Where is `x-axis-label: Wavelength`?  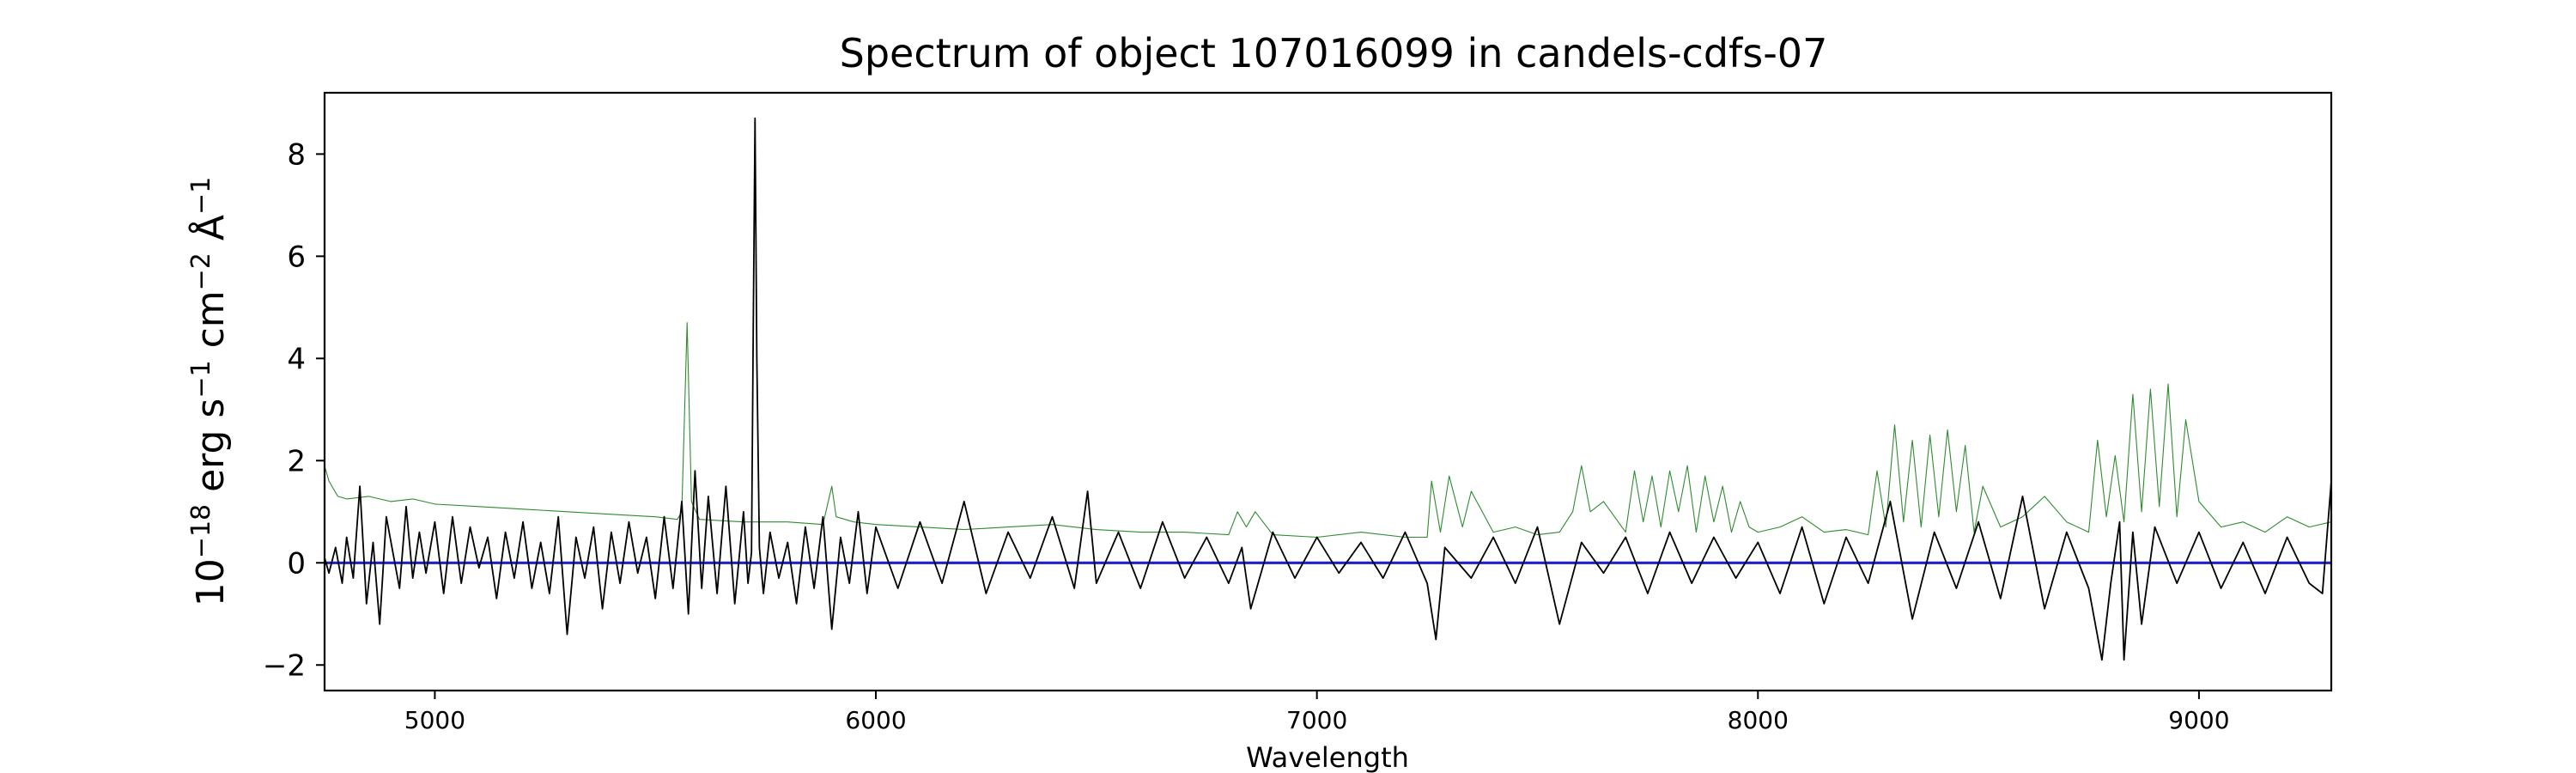 x-axis-label: Wavelength is located at coordinates (1327, 757).